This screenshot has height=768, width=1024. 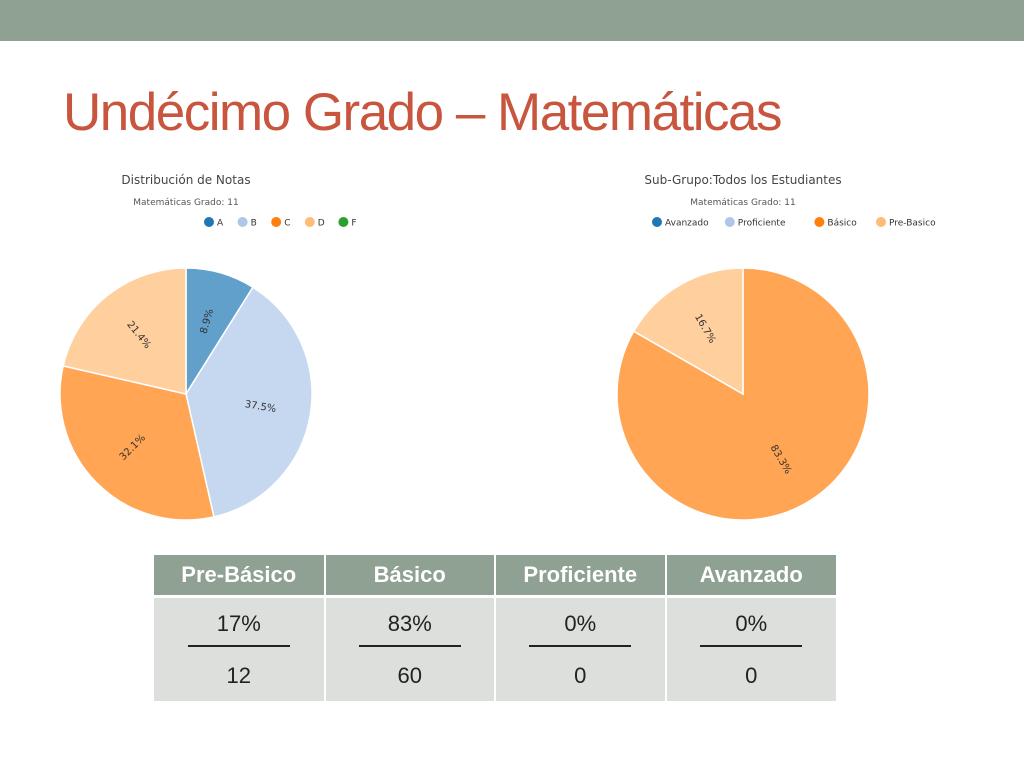 I want to click on legend-item-pre-basico: Pre-Basico, so click(x=906, y=223).